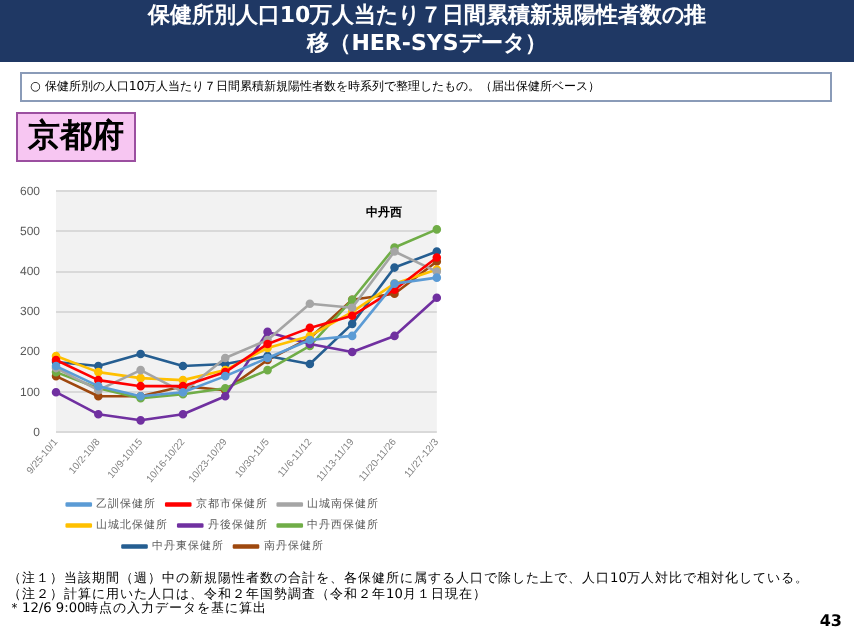  Describe the element at coordinates (830, 621) in the screenshot. I see `text: 43` at that location.